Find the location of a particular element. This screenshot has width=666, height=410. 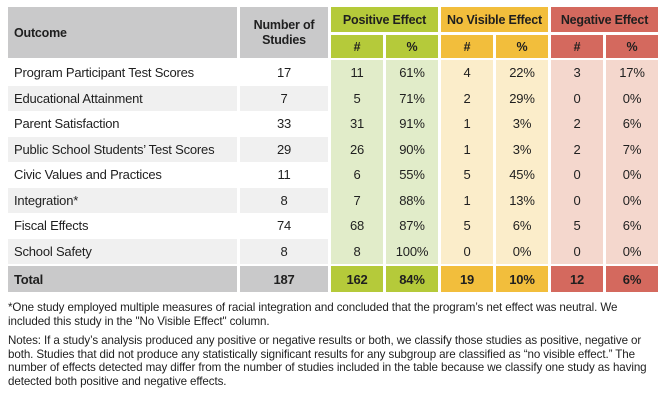

positive-percent-cell: 71% is located at coordinates (412, 98).